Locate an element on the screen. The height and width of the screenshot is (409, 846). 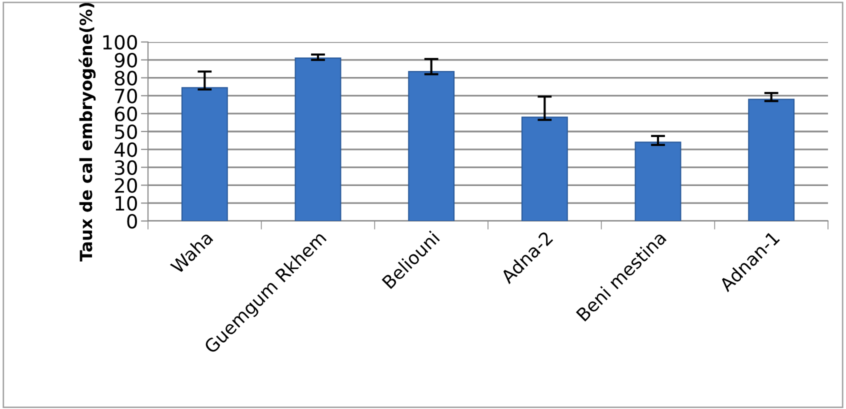
y-axis-title: Taux de cal embryogéne(%) is located at coordinates (87, 132).